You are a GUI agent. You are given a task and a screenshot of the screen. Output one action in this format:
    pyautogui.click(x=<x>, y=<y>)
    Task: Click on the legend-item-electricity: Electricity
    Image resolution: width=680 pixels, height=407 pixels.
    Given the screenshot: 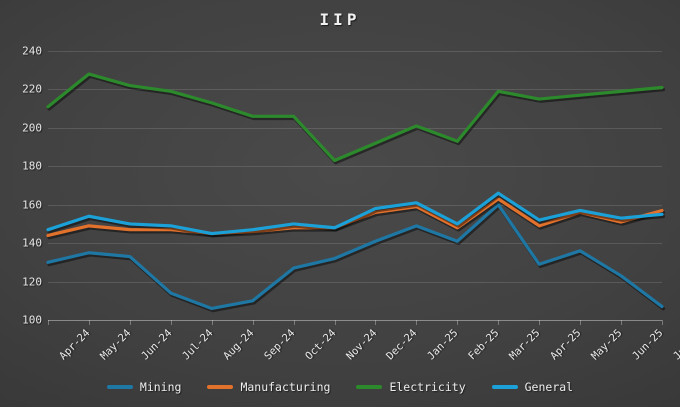 What is the action you would take?
    pyautogui.click(x=411, y=387)
    